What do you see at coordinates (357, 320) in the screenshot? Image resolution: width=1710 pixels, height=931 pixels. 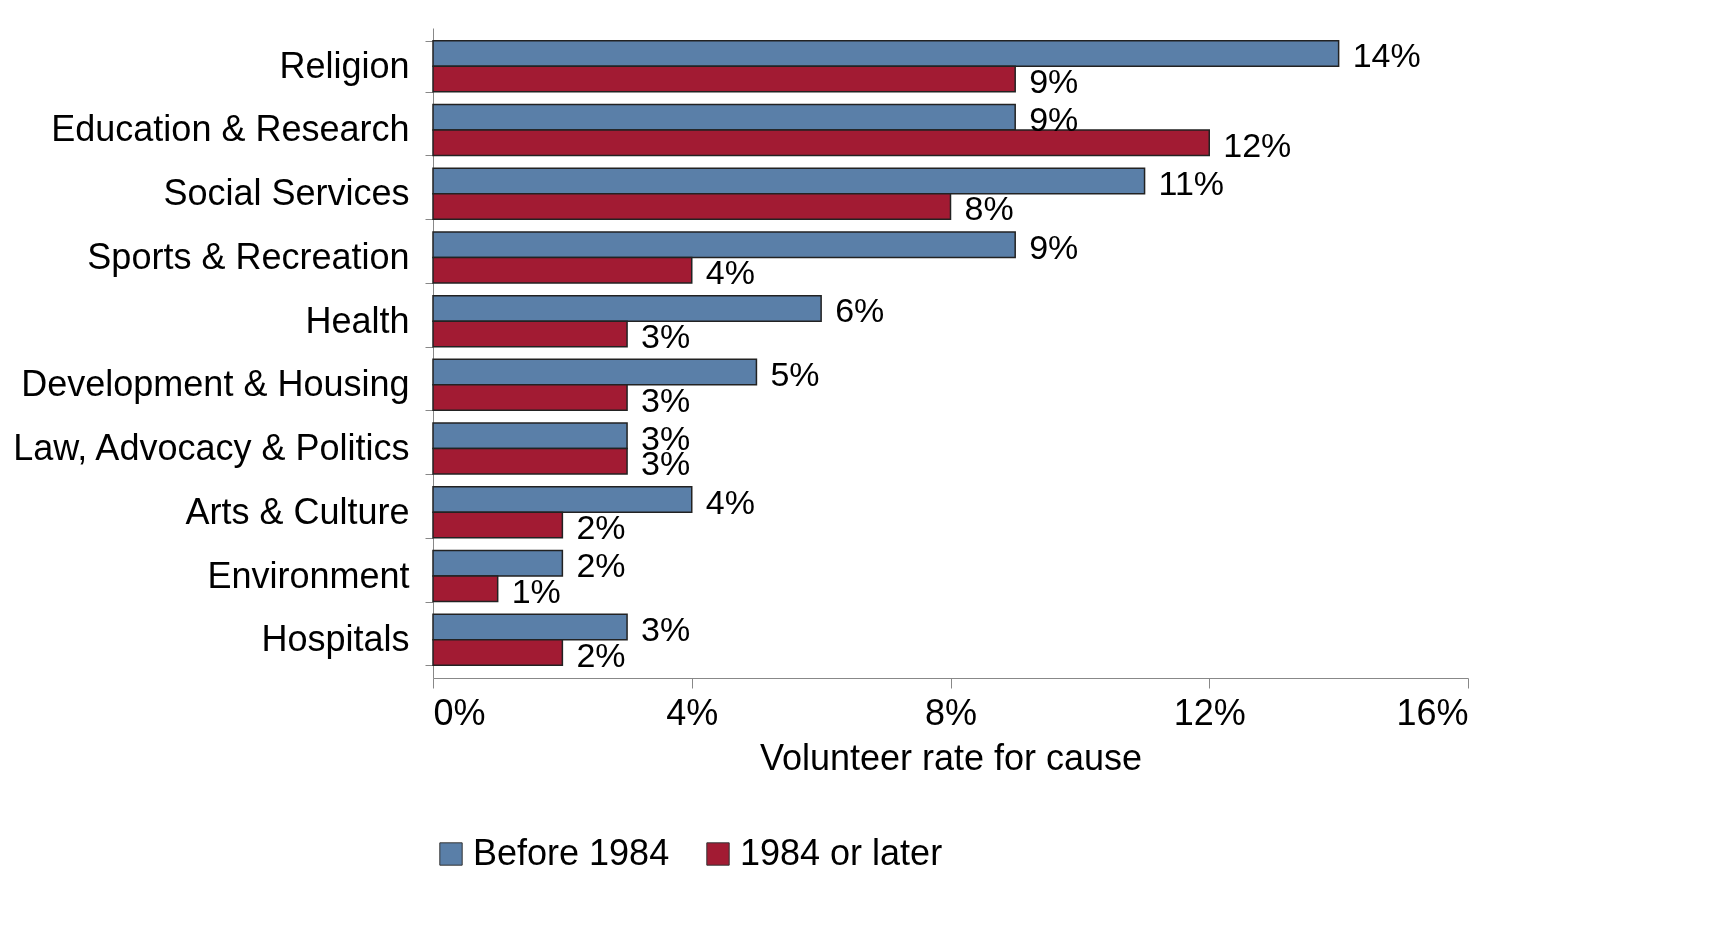 I see `y-tick-label: Health` at bounding box center [357, 320].